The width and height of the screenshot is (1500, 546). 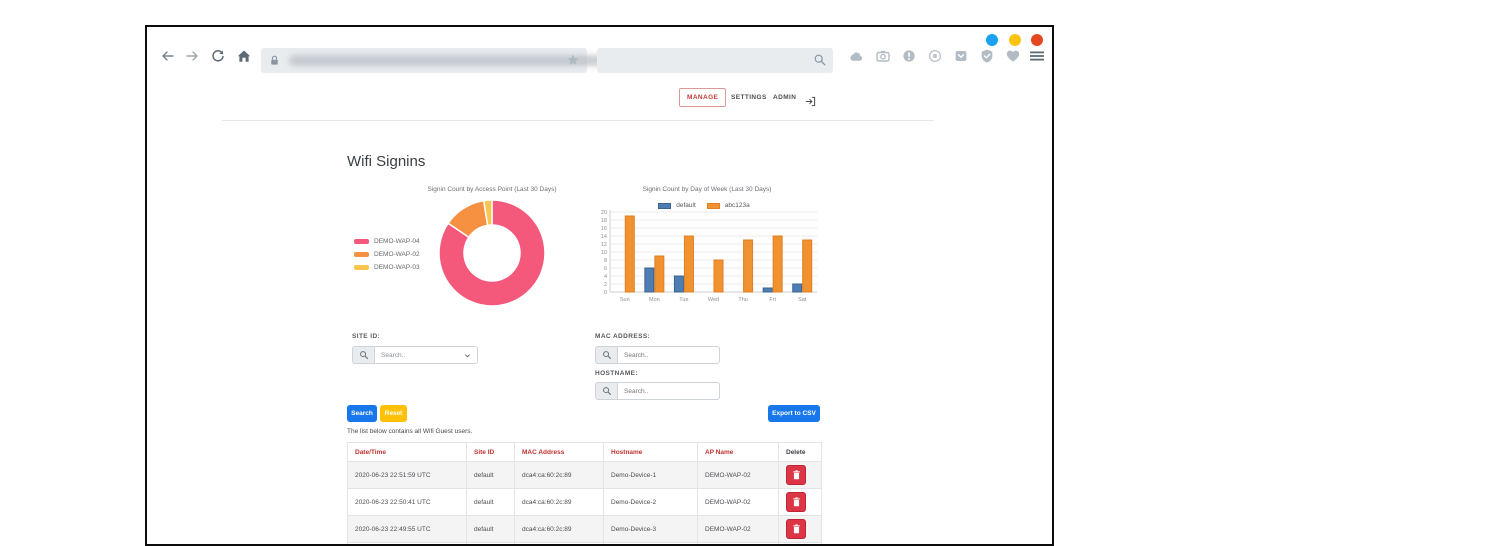 What do you see at coordinates (426, 355) in the screenshot?
I see `site-id-select: Search..` at bounding box center [426, 355].